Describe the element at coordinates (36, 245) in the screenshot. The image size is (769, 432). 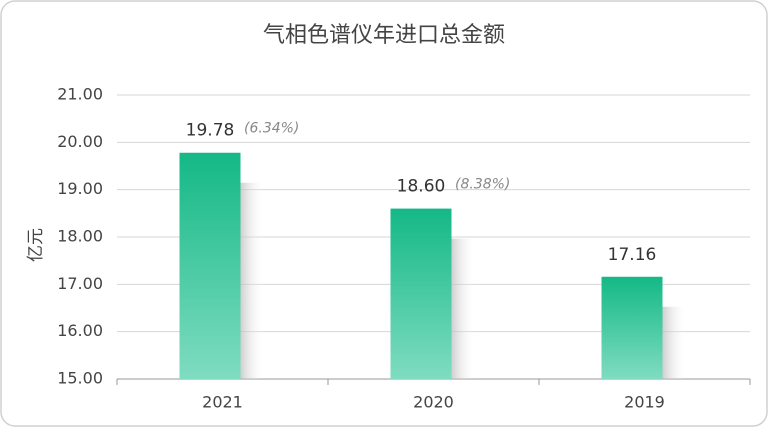
I see `y-axis-label: 亿元` at that location.